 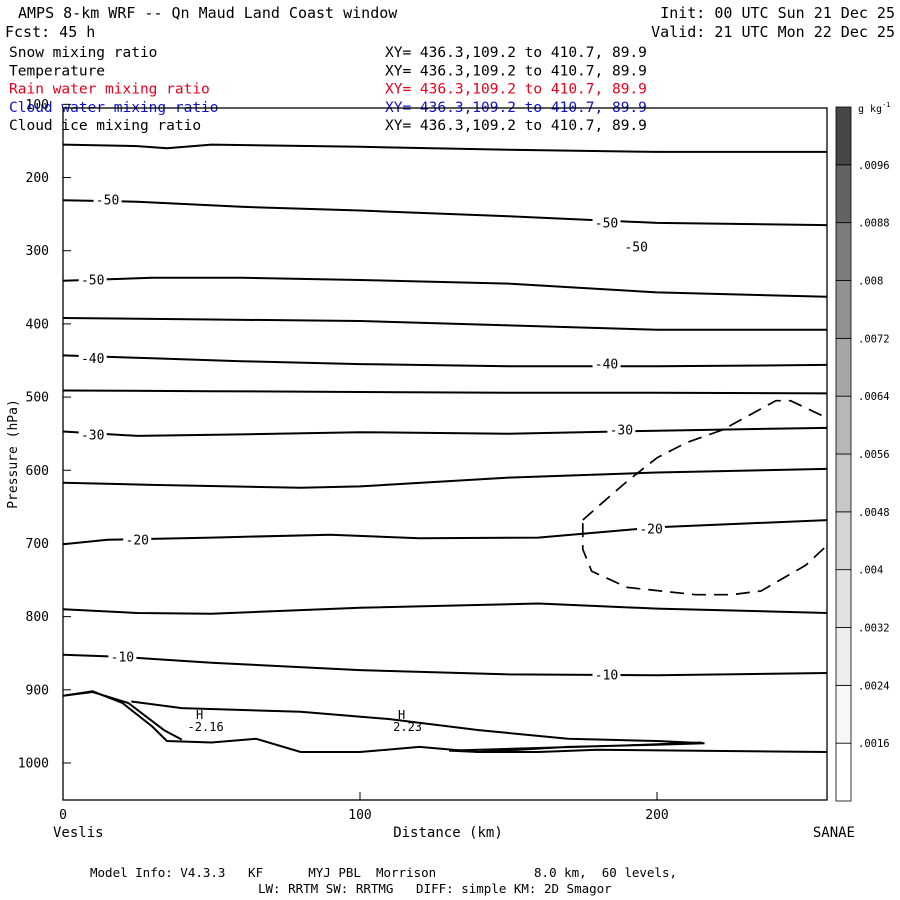 I want to click on y-axis-label: Pressure (hPa), so click(x=13, y=454).